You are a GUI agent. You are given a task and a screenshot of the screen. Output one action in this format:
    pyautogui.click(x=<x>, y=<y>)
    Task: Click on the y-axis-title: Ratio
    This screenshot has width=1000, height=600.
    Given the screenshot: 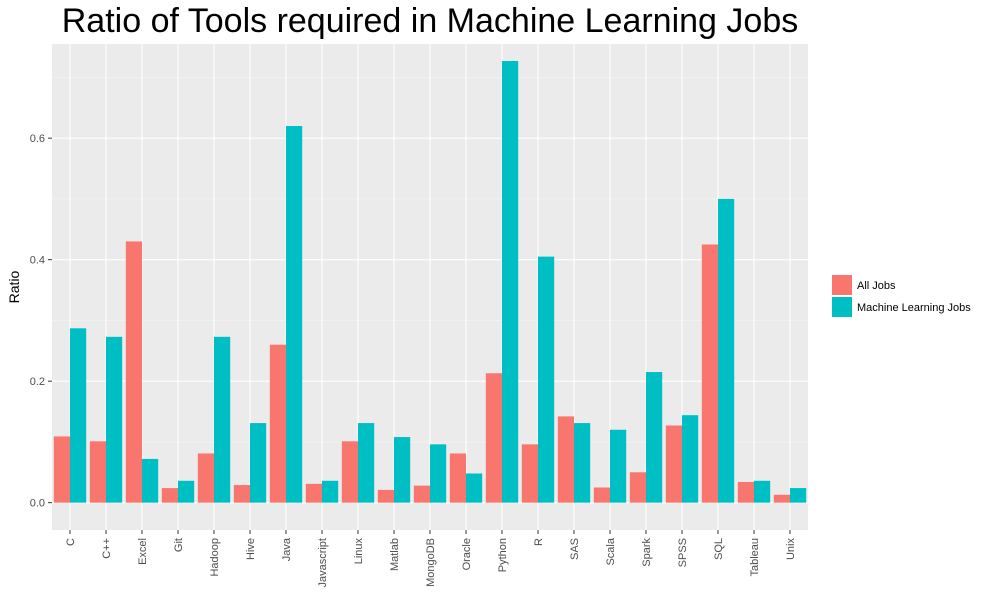 What is the action you would take?
    pyautogui.click(x=14, y=286)
    